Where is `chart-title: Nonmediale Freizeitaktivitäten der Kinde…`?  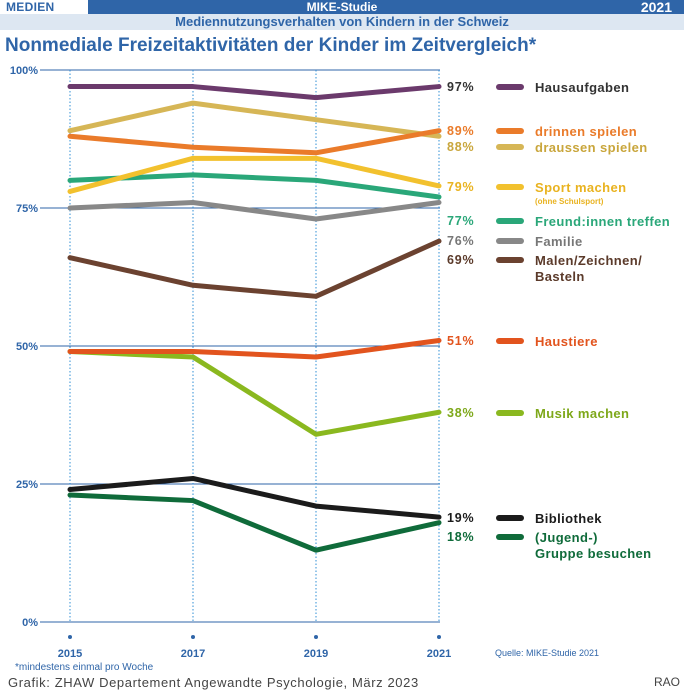 chart-title: Nonmediale Freizeitaktivitäten der Kinde… is located at coordinates (271, 45).